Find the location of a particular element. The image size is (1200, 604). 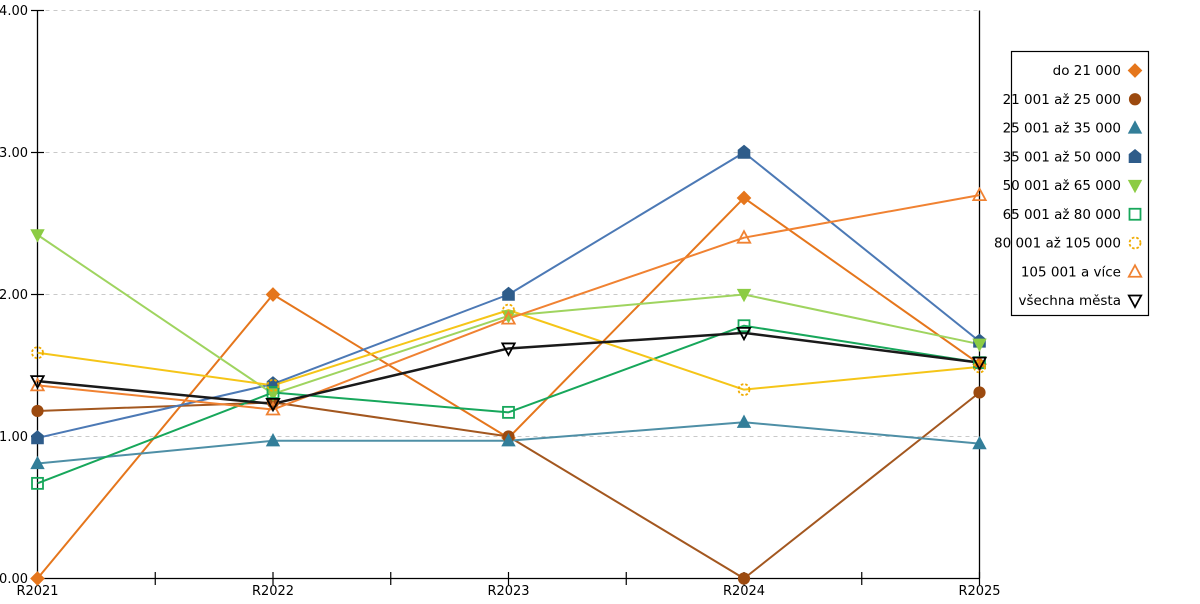

legend-item-8: všechna města is located at coordinates (1081, 301).